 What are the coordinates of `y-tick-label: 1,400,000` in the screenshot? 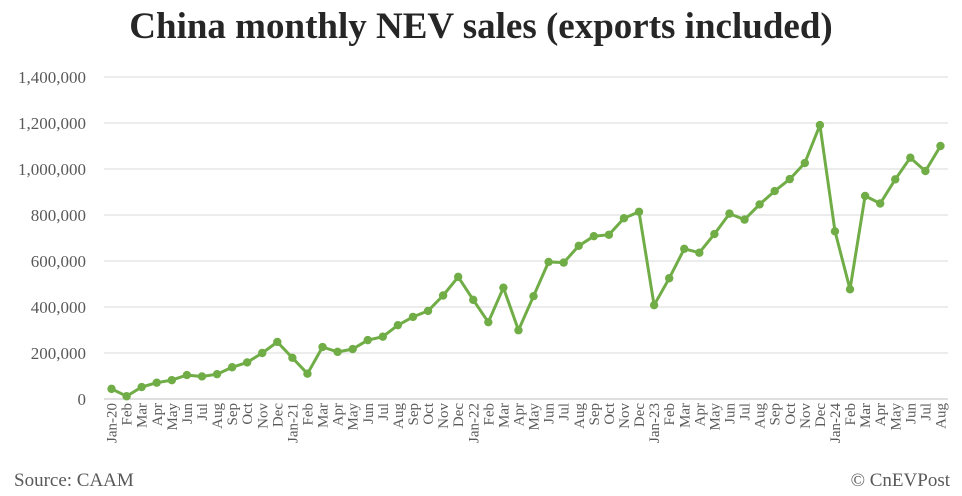 It's located at (52, 77).